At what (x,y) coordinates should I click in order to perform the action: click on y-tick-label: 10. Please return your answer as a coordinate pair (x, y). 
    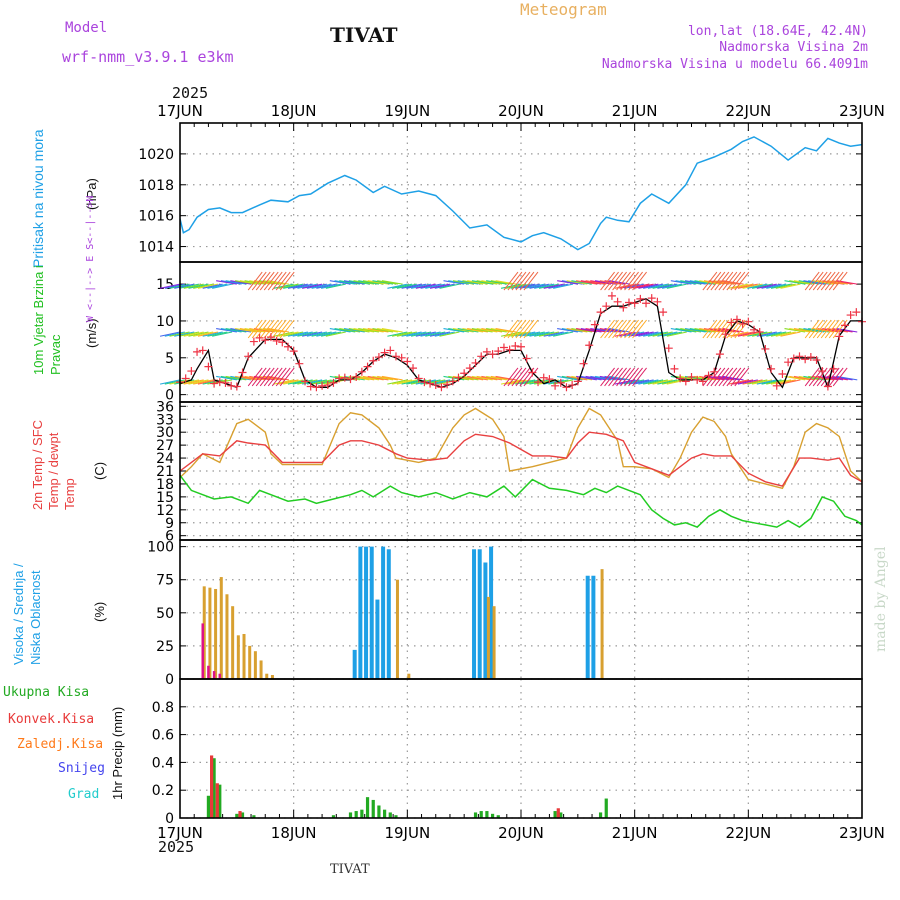
    Looking at the image, I should click on (165, 322).